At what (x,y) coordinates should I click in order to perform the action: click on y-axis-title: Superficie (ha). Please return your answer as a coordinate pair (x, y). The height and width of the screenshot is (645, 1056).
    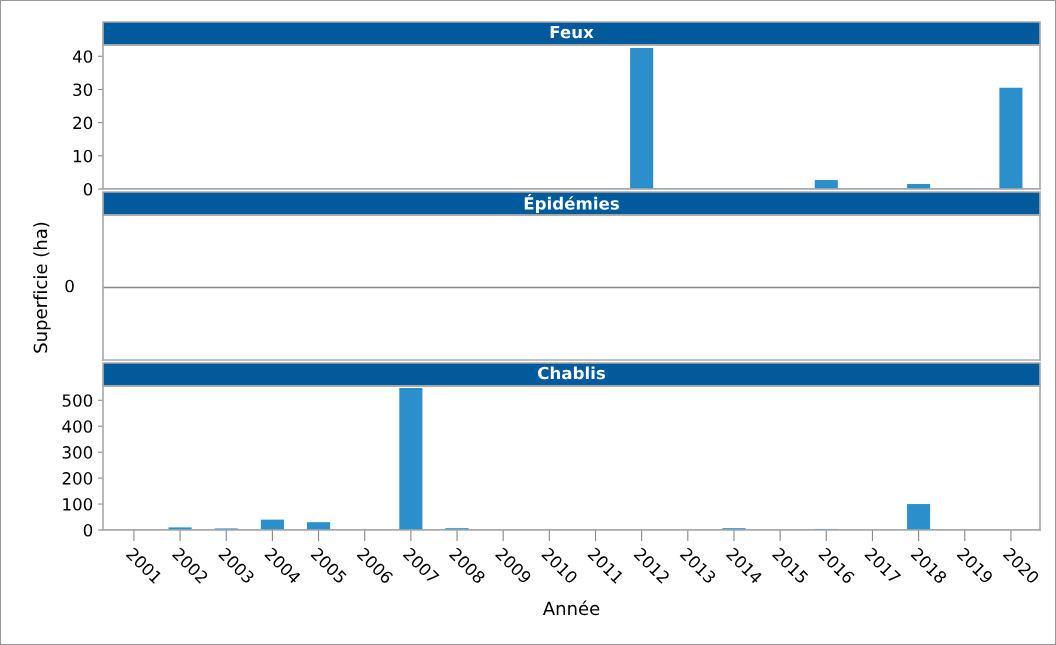
    Looking at the image, I should click on (42, 287).